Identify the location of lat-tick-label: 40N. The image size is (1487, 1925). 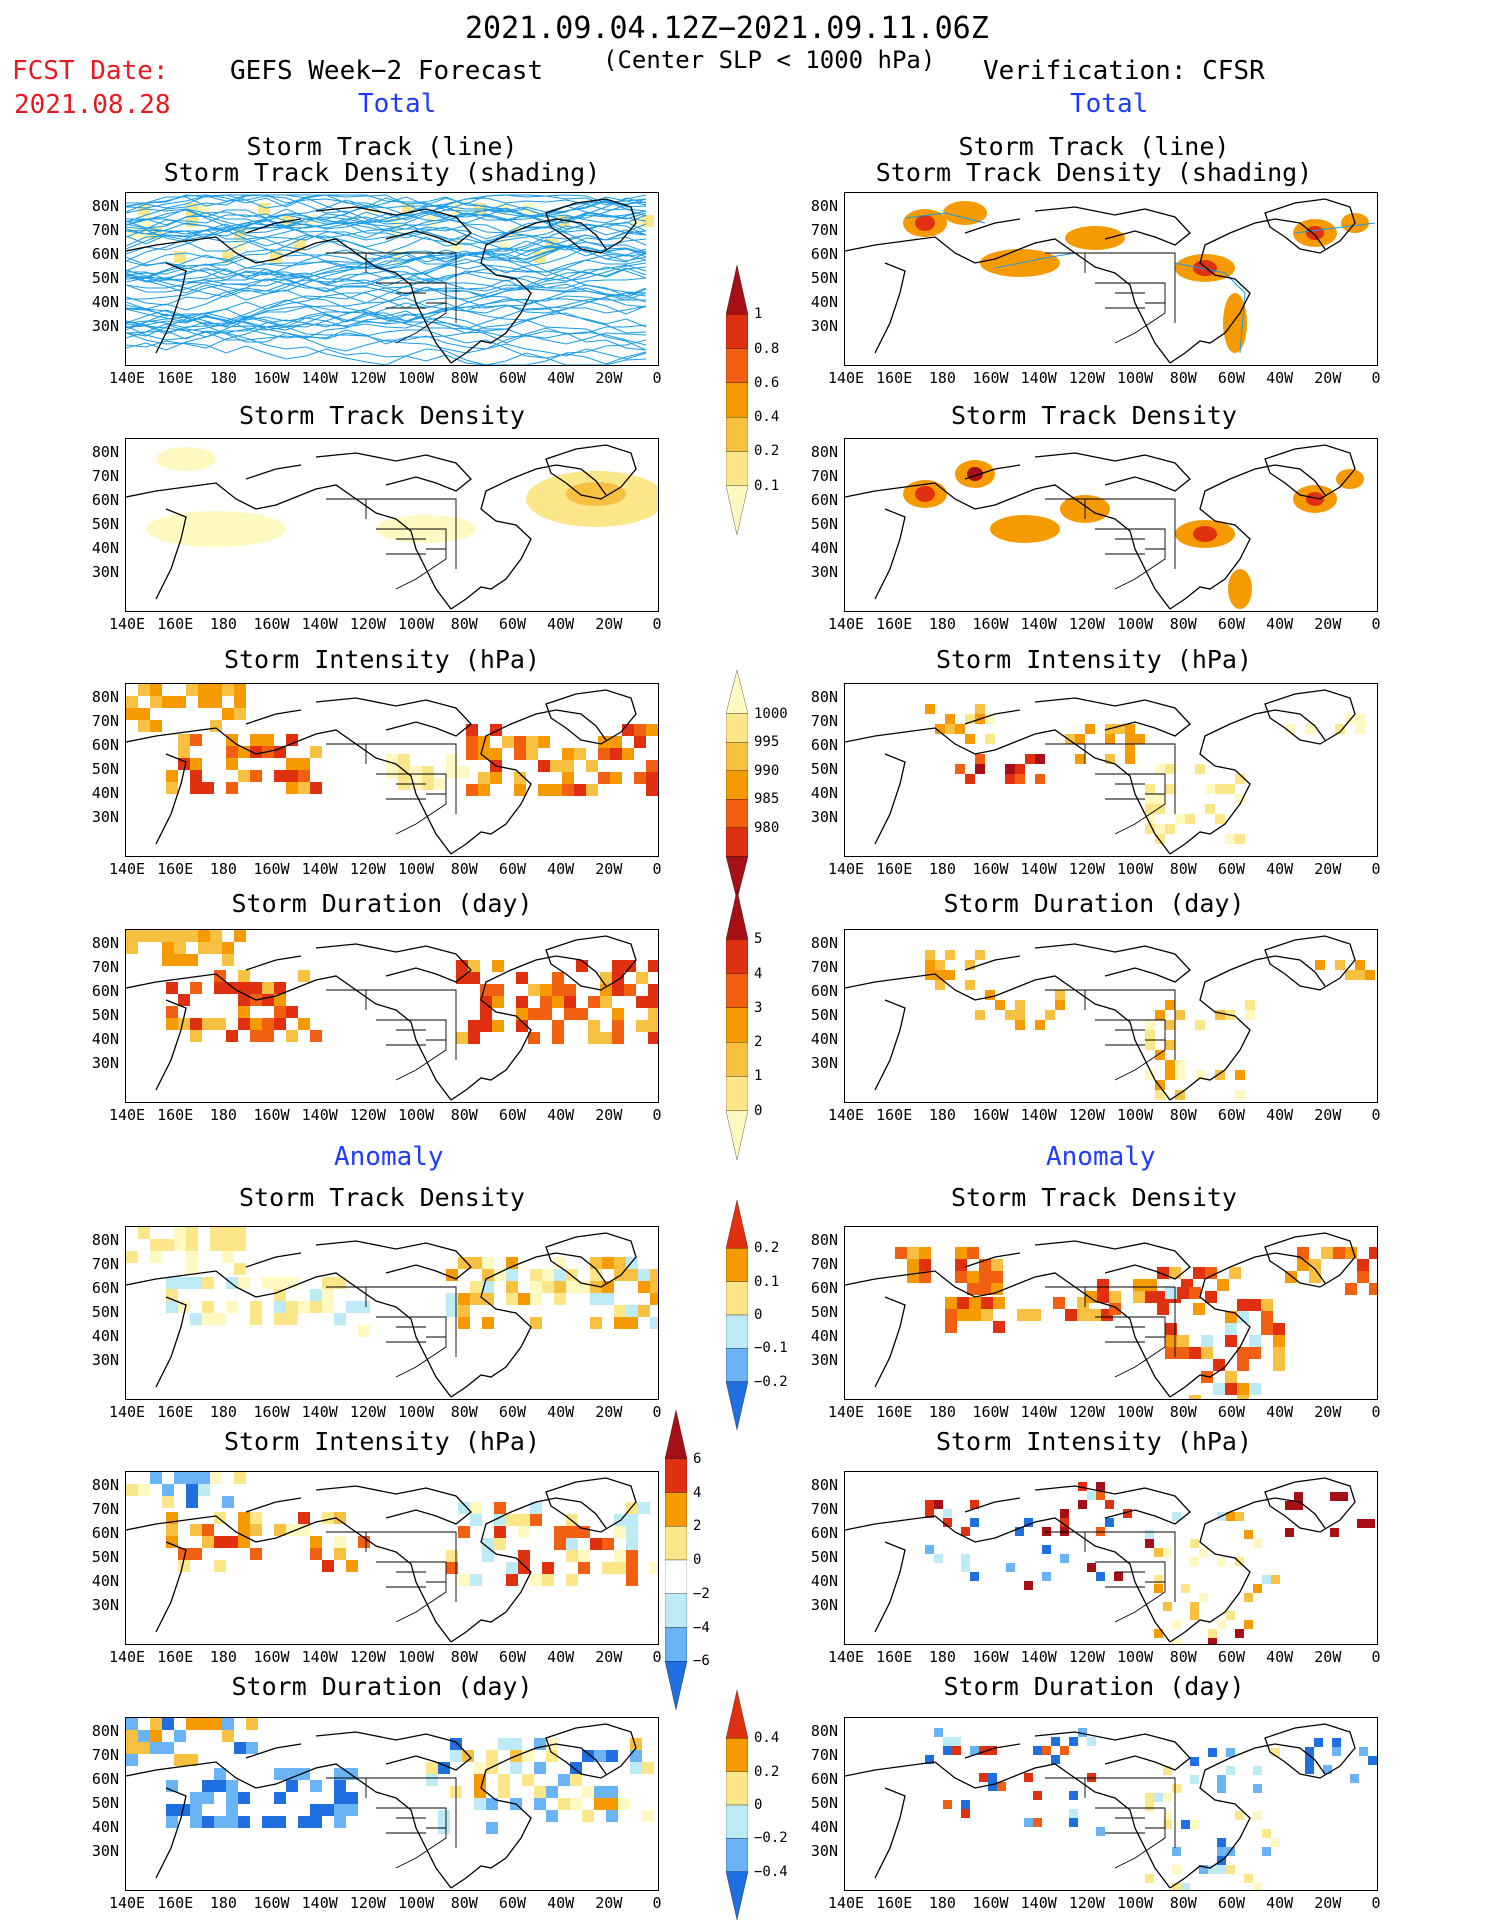
(105, 302).